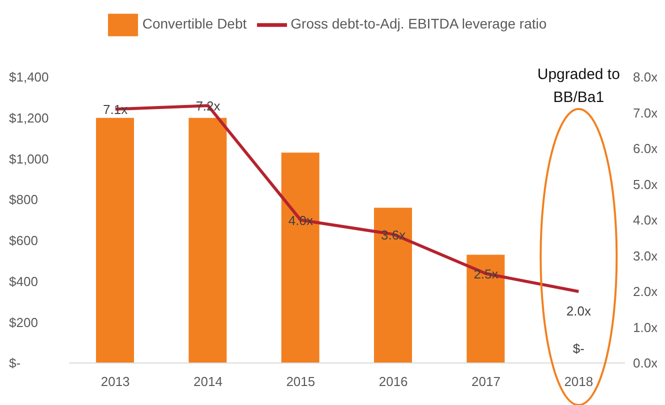  I want to click on y2-tick-label: 2.0x, so click(645, 292).